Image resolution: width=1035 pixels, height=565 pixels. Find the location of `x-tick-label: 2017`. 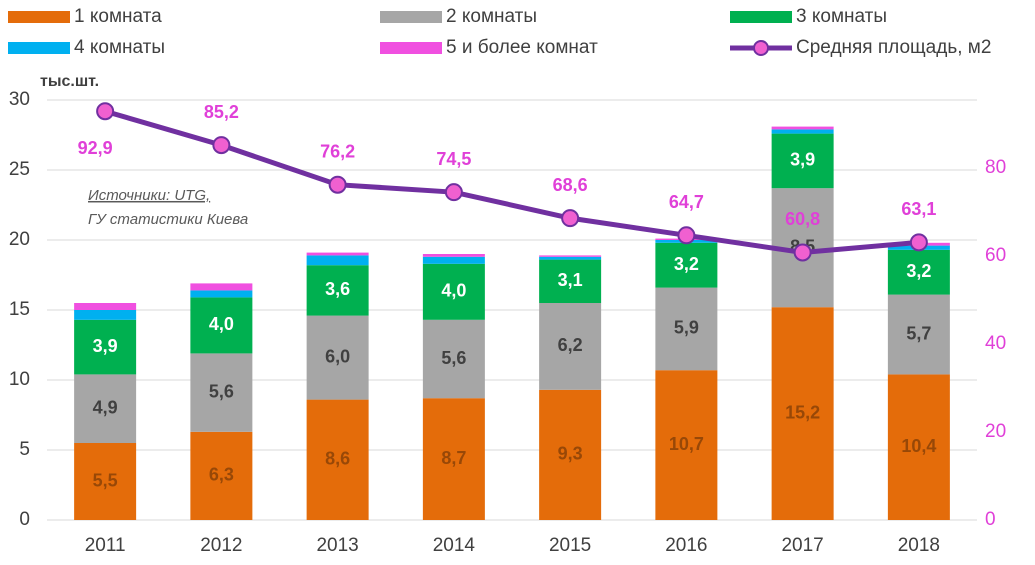

x-tick-label: 2017 is located at coordinates (802, 545).